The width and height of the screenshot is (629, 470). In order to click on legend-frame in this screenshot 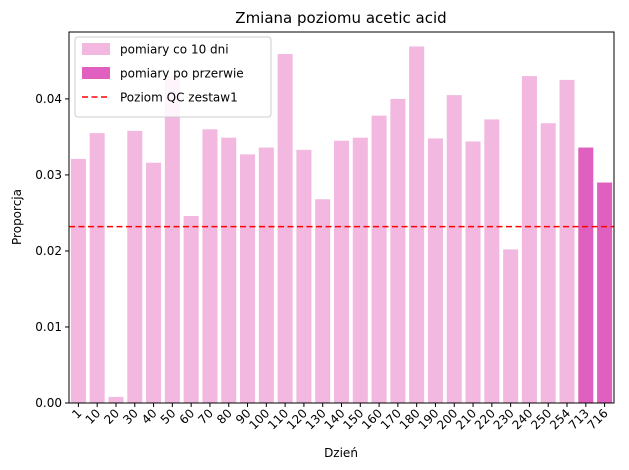, I will do `click(173, 77)`.